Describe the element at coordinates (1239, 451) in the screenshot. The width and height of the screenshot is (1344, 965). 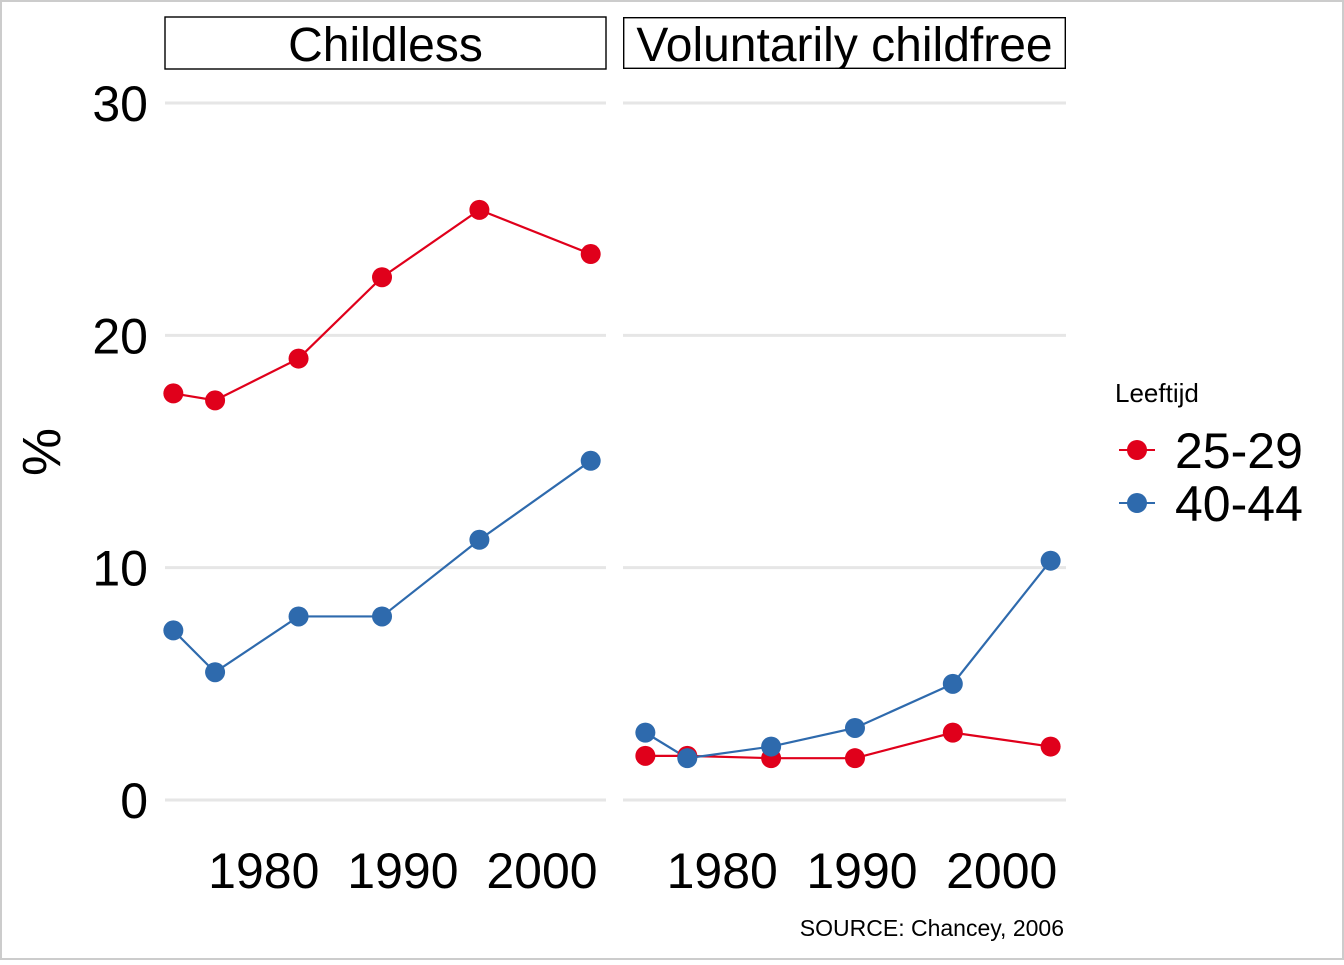
I see `legend-label-25-29: 25-29` at that location.